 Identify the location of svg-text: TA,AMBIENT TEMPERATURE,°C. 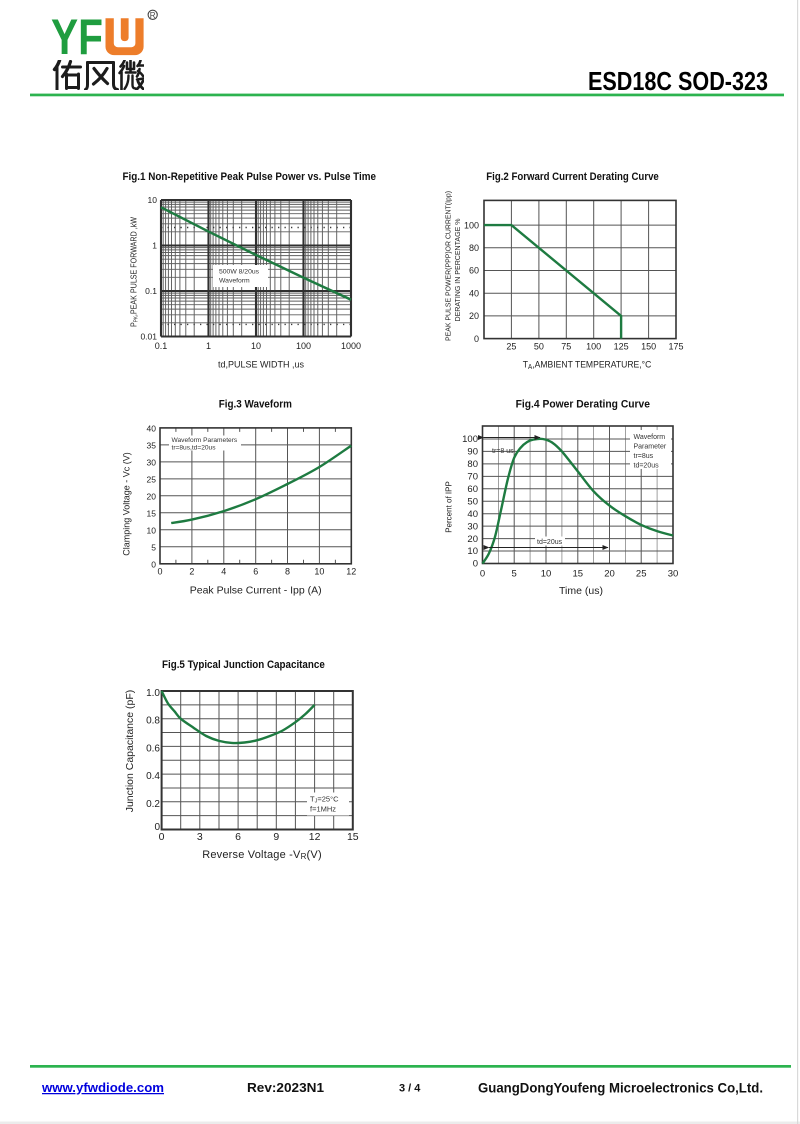
(587, 366).